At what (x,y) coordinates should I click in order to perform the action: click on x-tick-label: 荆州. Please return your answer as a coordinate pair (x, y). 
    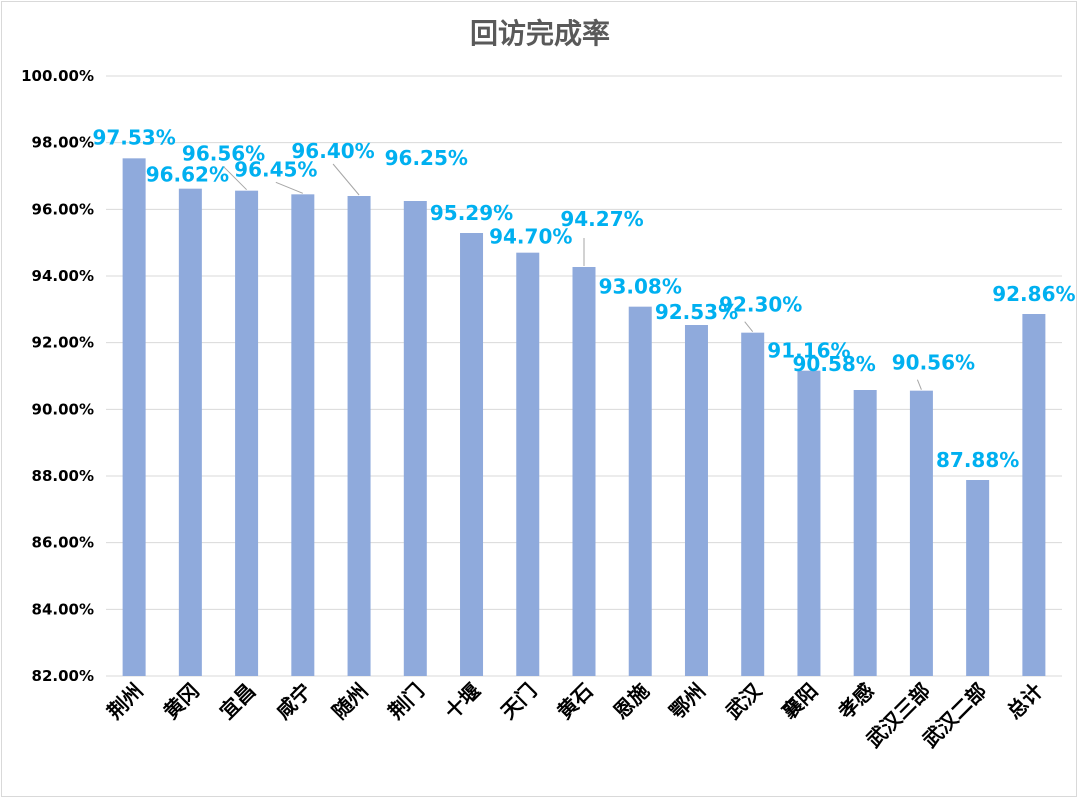
    Looking at the image, I should click on (124, 701).